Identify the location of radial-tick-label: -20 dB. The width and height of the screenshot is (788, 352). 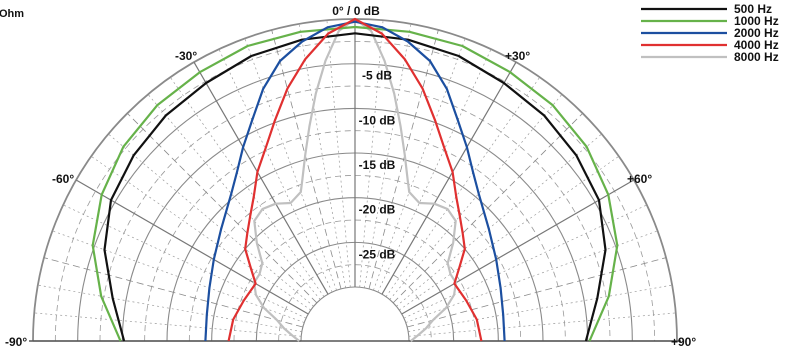
(377, 210).